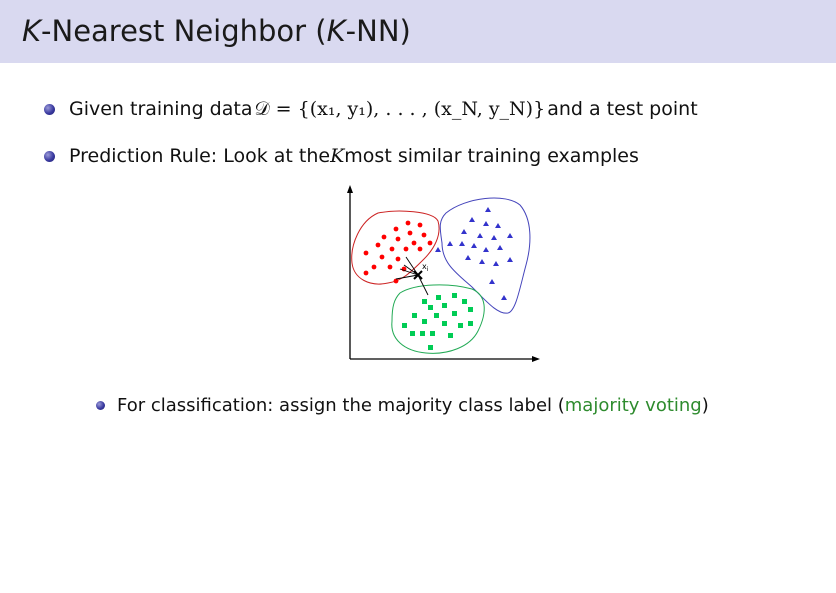  I want to click on bullet-text: Prediction Rule: Look at the, so click(200, 156).